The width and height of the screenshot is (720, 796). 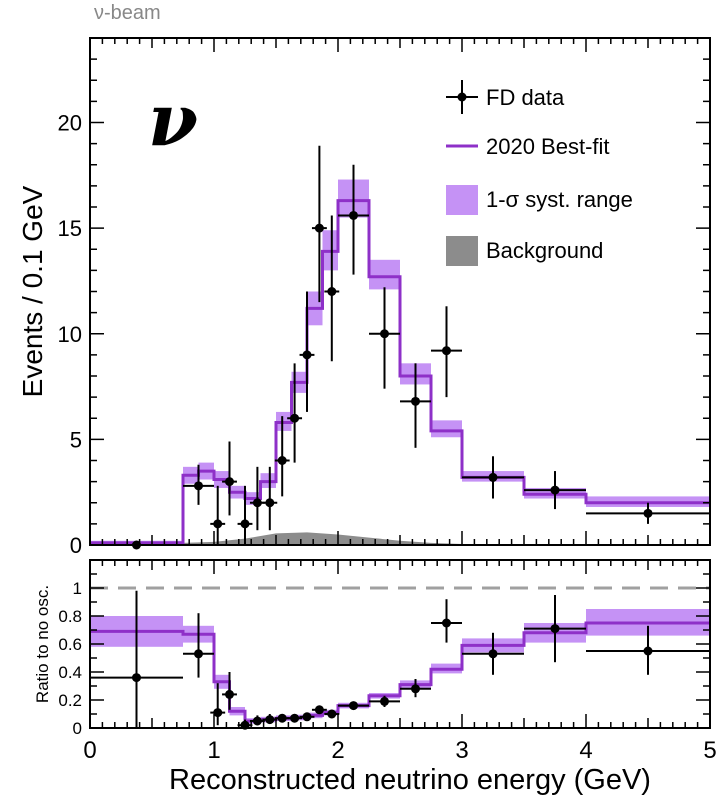 What do you see at coordinates (77, 588) in the screenshot?
I see `y-tick-label: 1` at bounding box center [77, 588].